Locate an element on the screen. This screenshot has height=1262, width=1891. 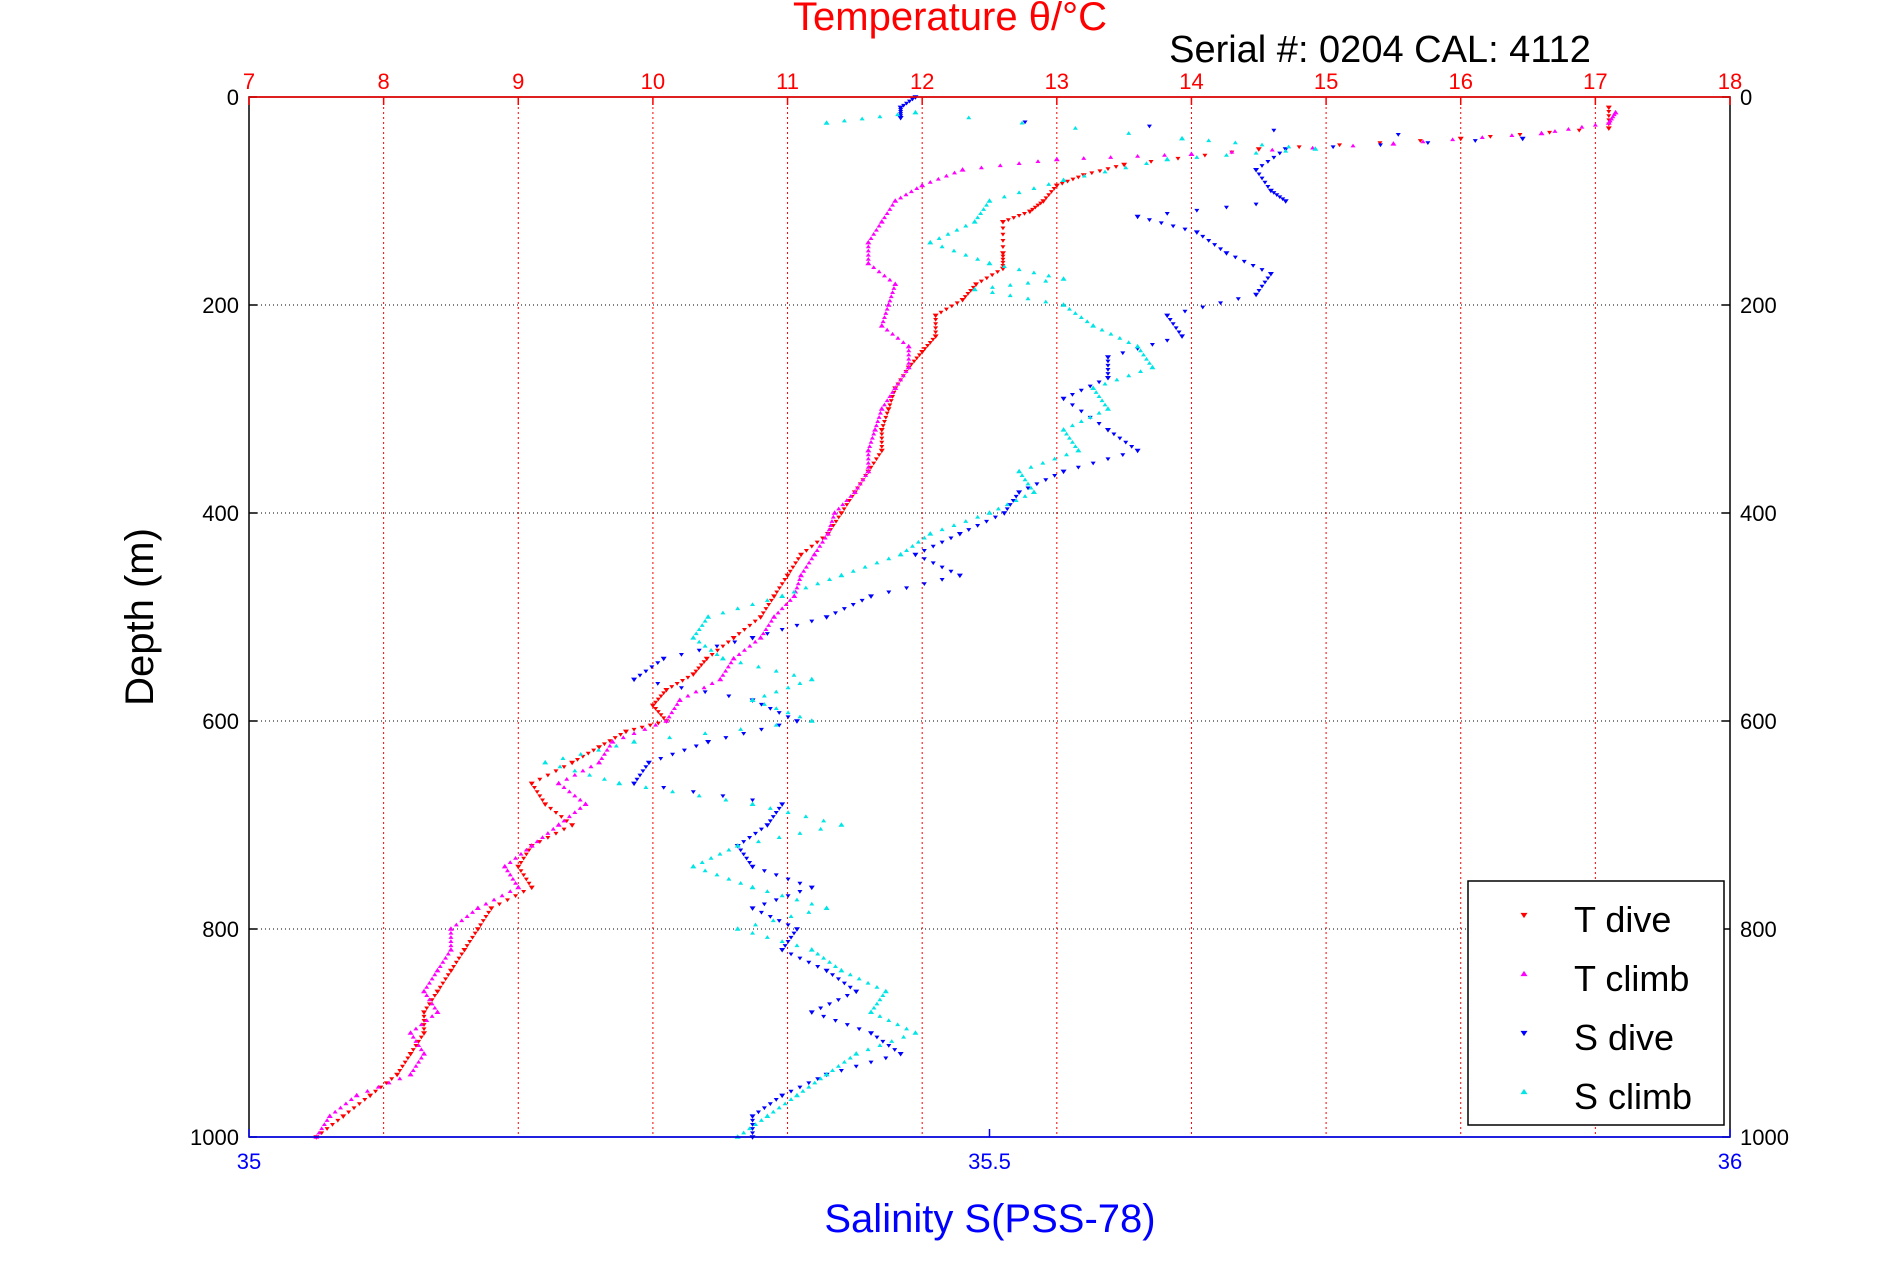
x-bottom-tick-label: 35 is located at coordinates (249, 1161).